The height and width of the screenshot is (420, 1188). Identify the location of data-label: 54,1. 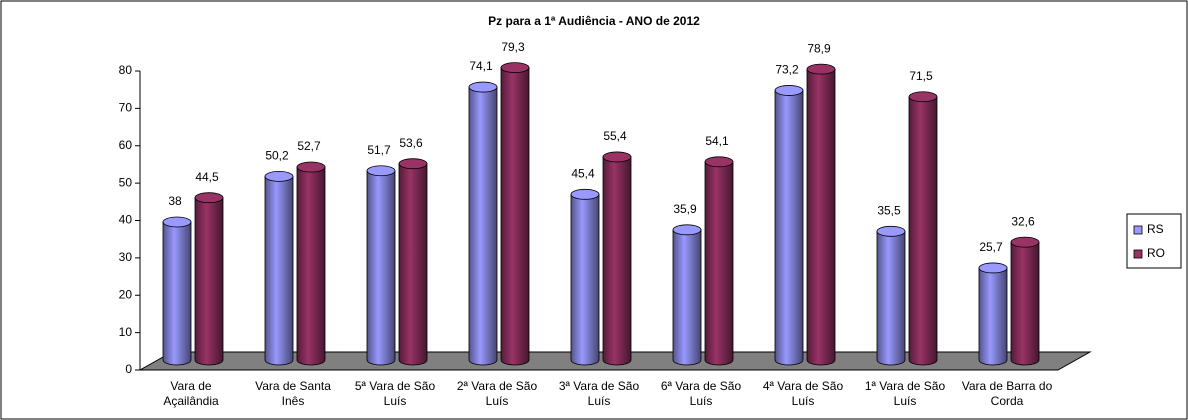
(717, 141).